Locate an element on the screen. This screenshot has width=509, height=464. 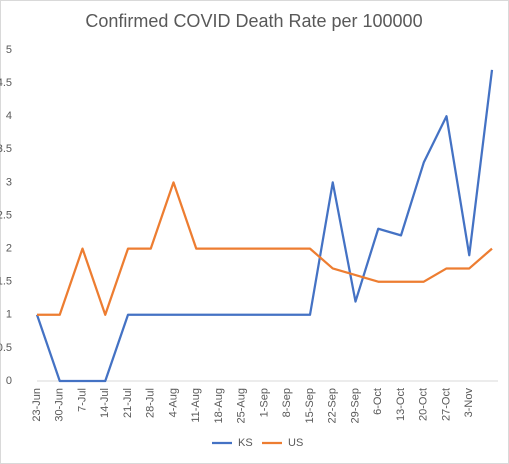
y-tick-label: 1 is located at coordinates (9, 315).